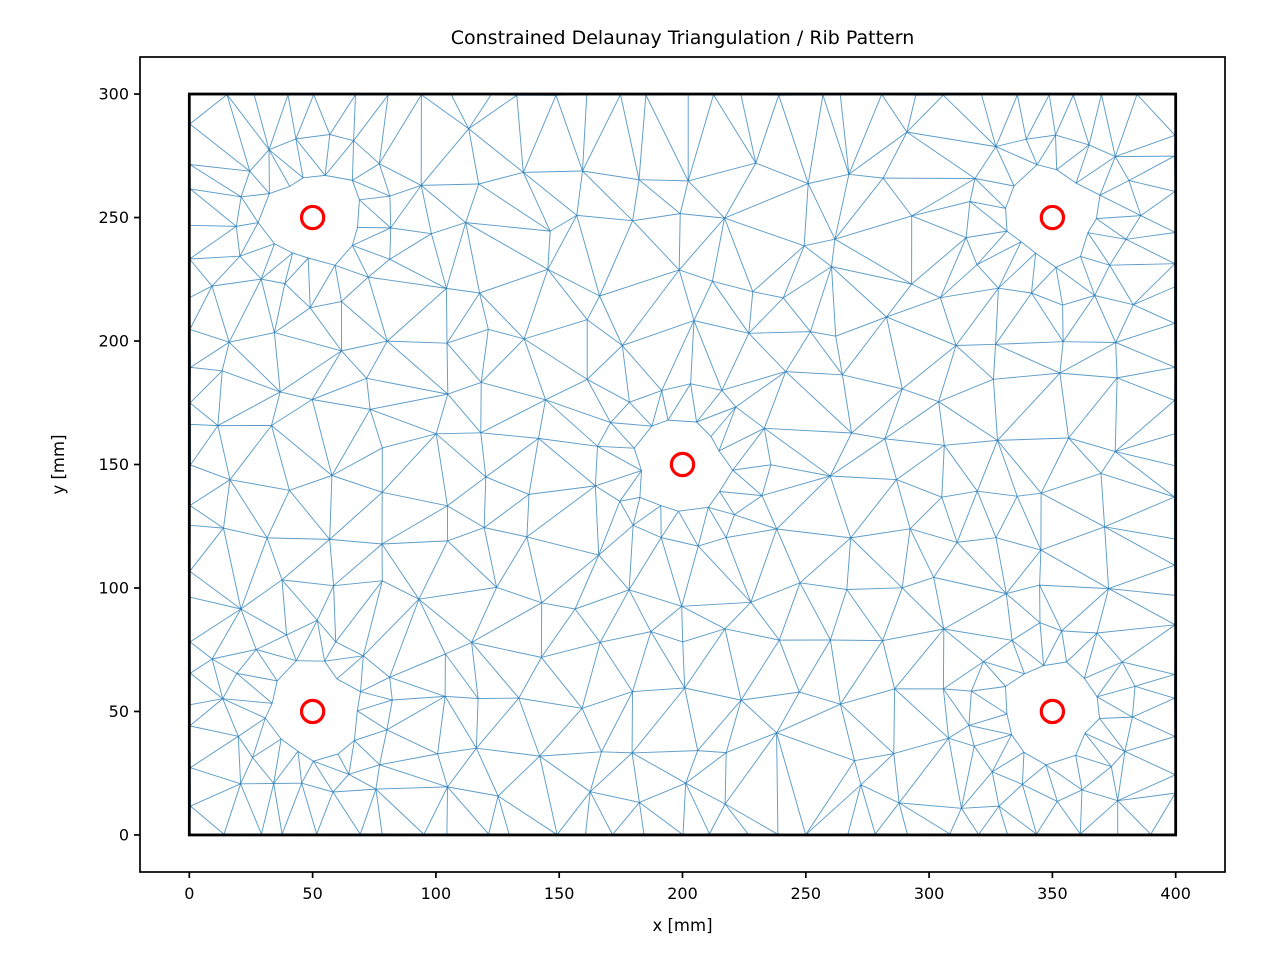  What do you see at coordinates (806, 893) in the screenshot?
I see `x-tick-label: 250` at bounding box center [806, 893].